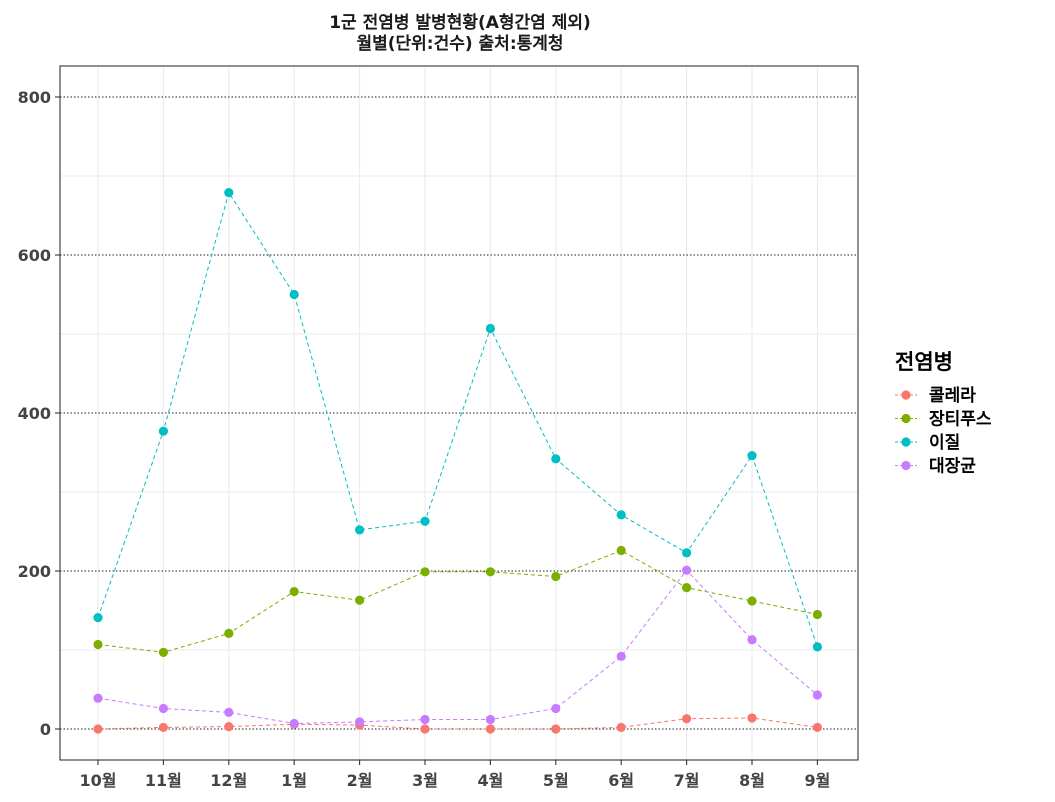 This screenshot has height=802, width=1055. What do you see at coordinates (687, 780) in the screenshot?
I see `x-tick-label: 7월` at bounding box center [687, 780].